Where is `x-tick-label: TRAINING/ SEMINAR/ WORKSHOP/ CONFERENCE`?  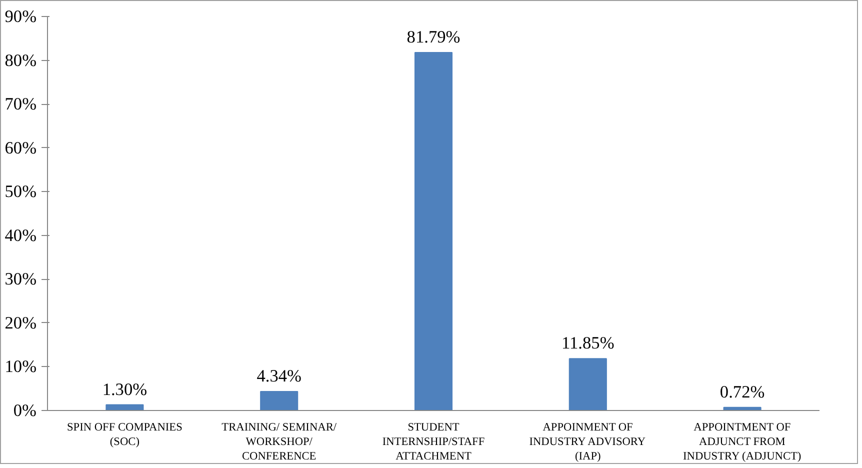 x-tick-label: TRAINING/ SEMINAR/ WORKSHOP/ CONFERENCE is located at coordinates (280, 442).